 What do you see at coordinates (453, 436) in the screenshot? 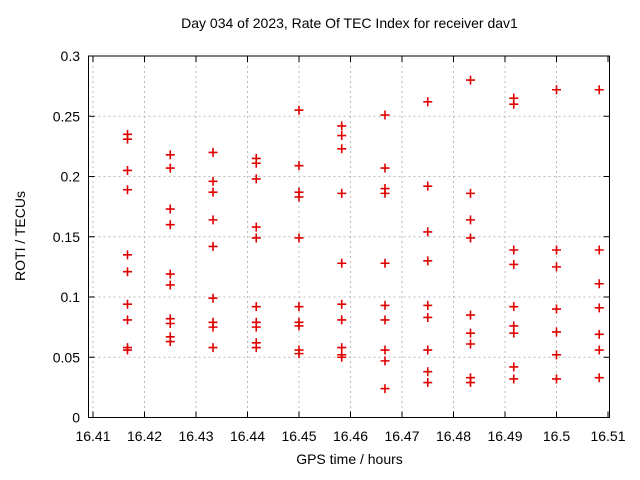
I see `x-tick-label: 16.48` at bounding box center [453, 436].